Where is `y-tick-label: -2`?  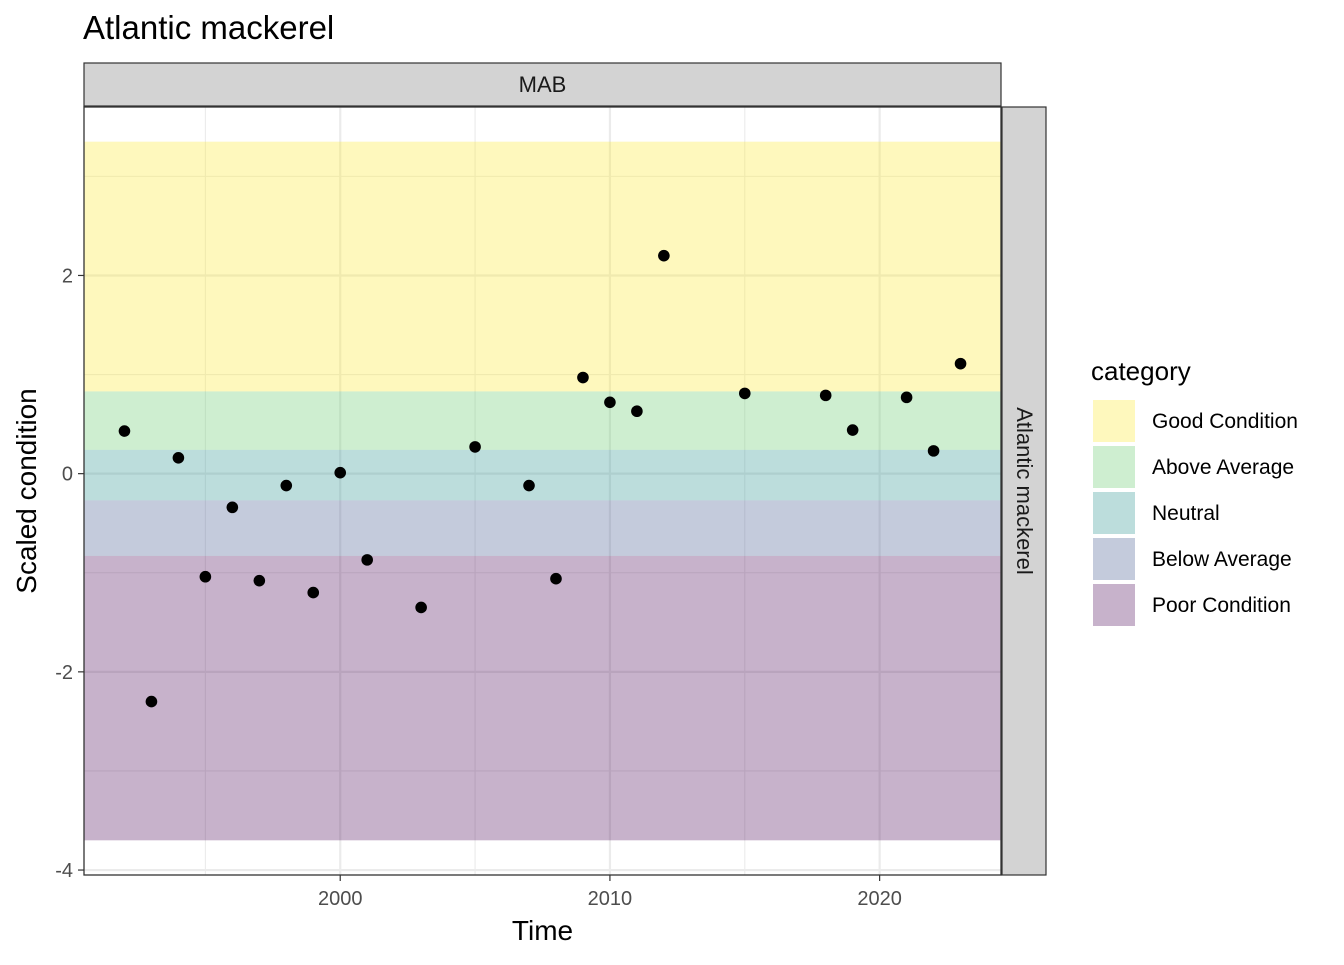 y-tick-label: -2 is located at coordinates (64, 673).